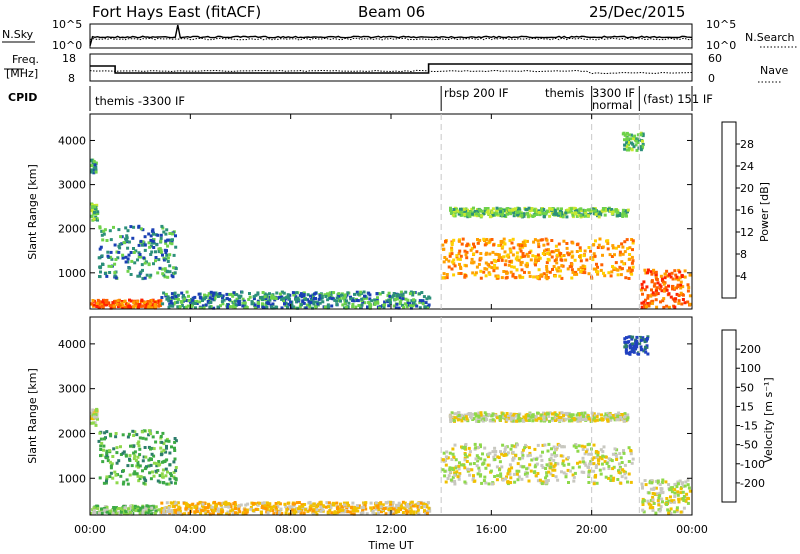 This screenshot has height=554, width=800. I want to click on velocity-ylabel: Slant Range [km], so click(32, 416).